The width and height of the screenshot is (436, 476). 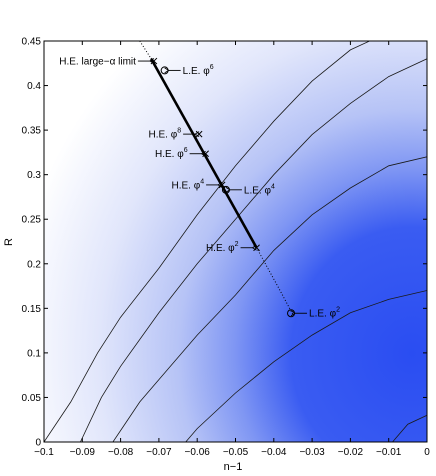 What do you see at coordinates (32, 309) in the screenshot?
I see `y-tick-label: 0.15` at bounding box center [32, 309].